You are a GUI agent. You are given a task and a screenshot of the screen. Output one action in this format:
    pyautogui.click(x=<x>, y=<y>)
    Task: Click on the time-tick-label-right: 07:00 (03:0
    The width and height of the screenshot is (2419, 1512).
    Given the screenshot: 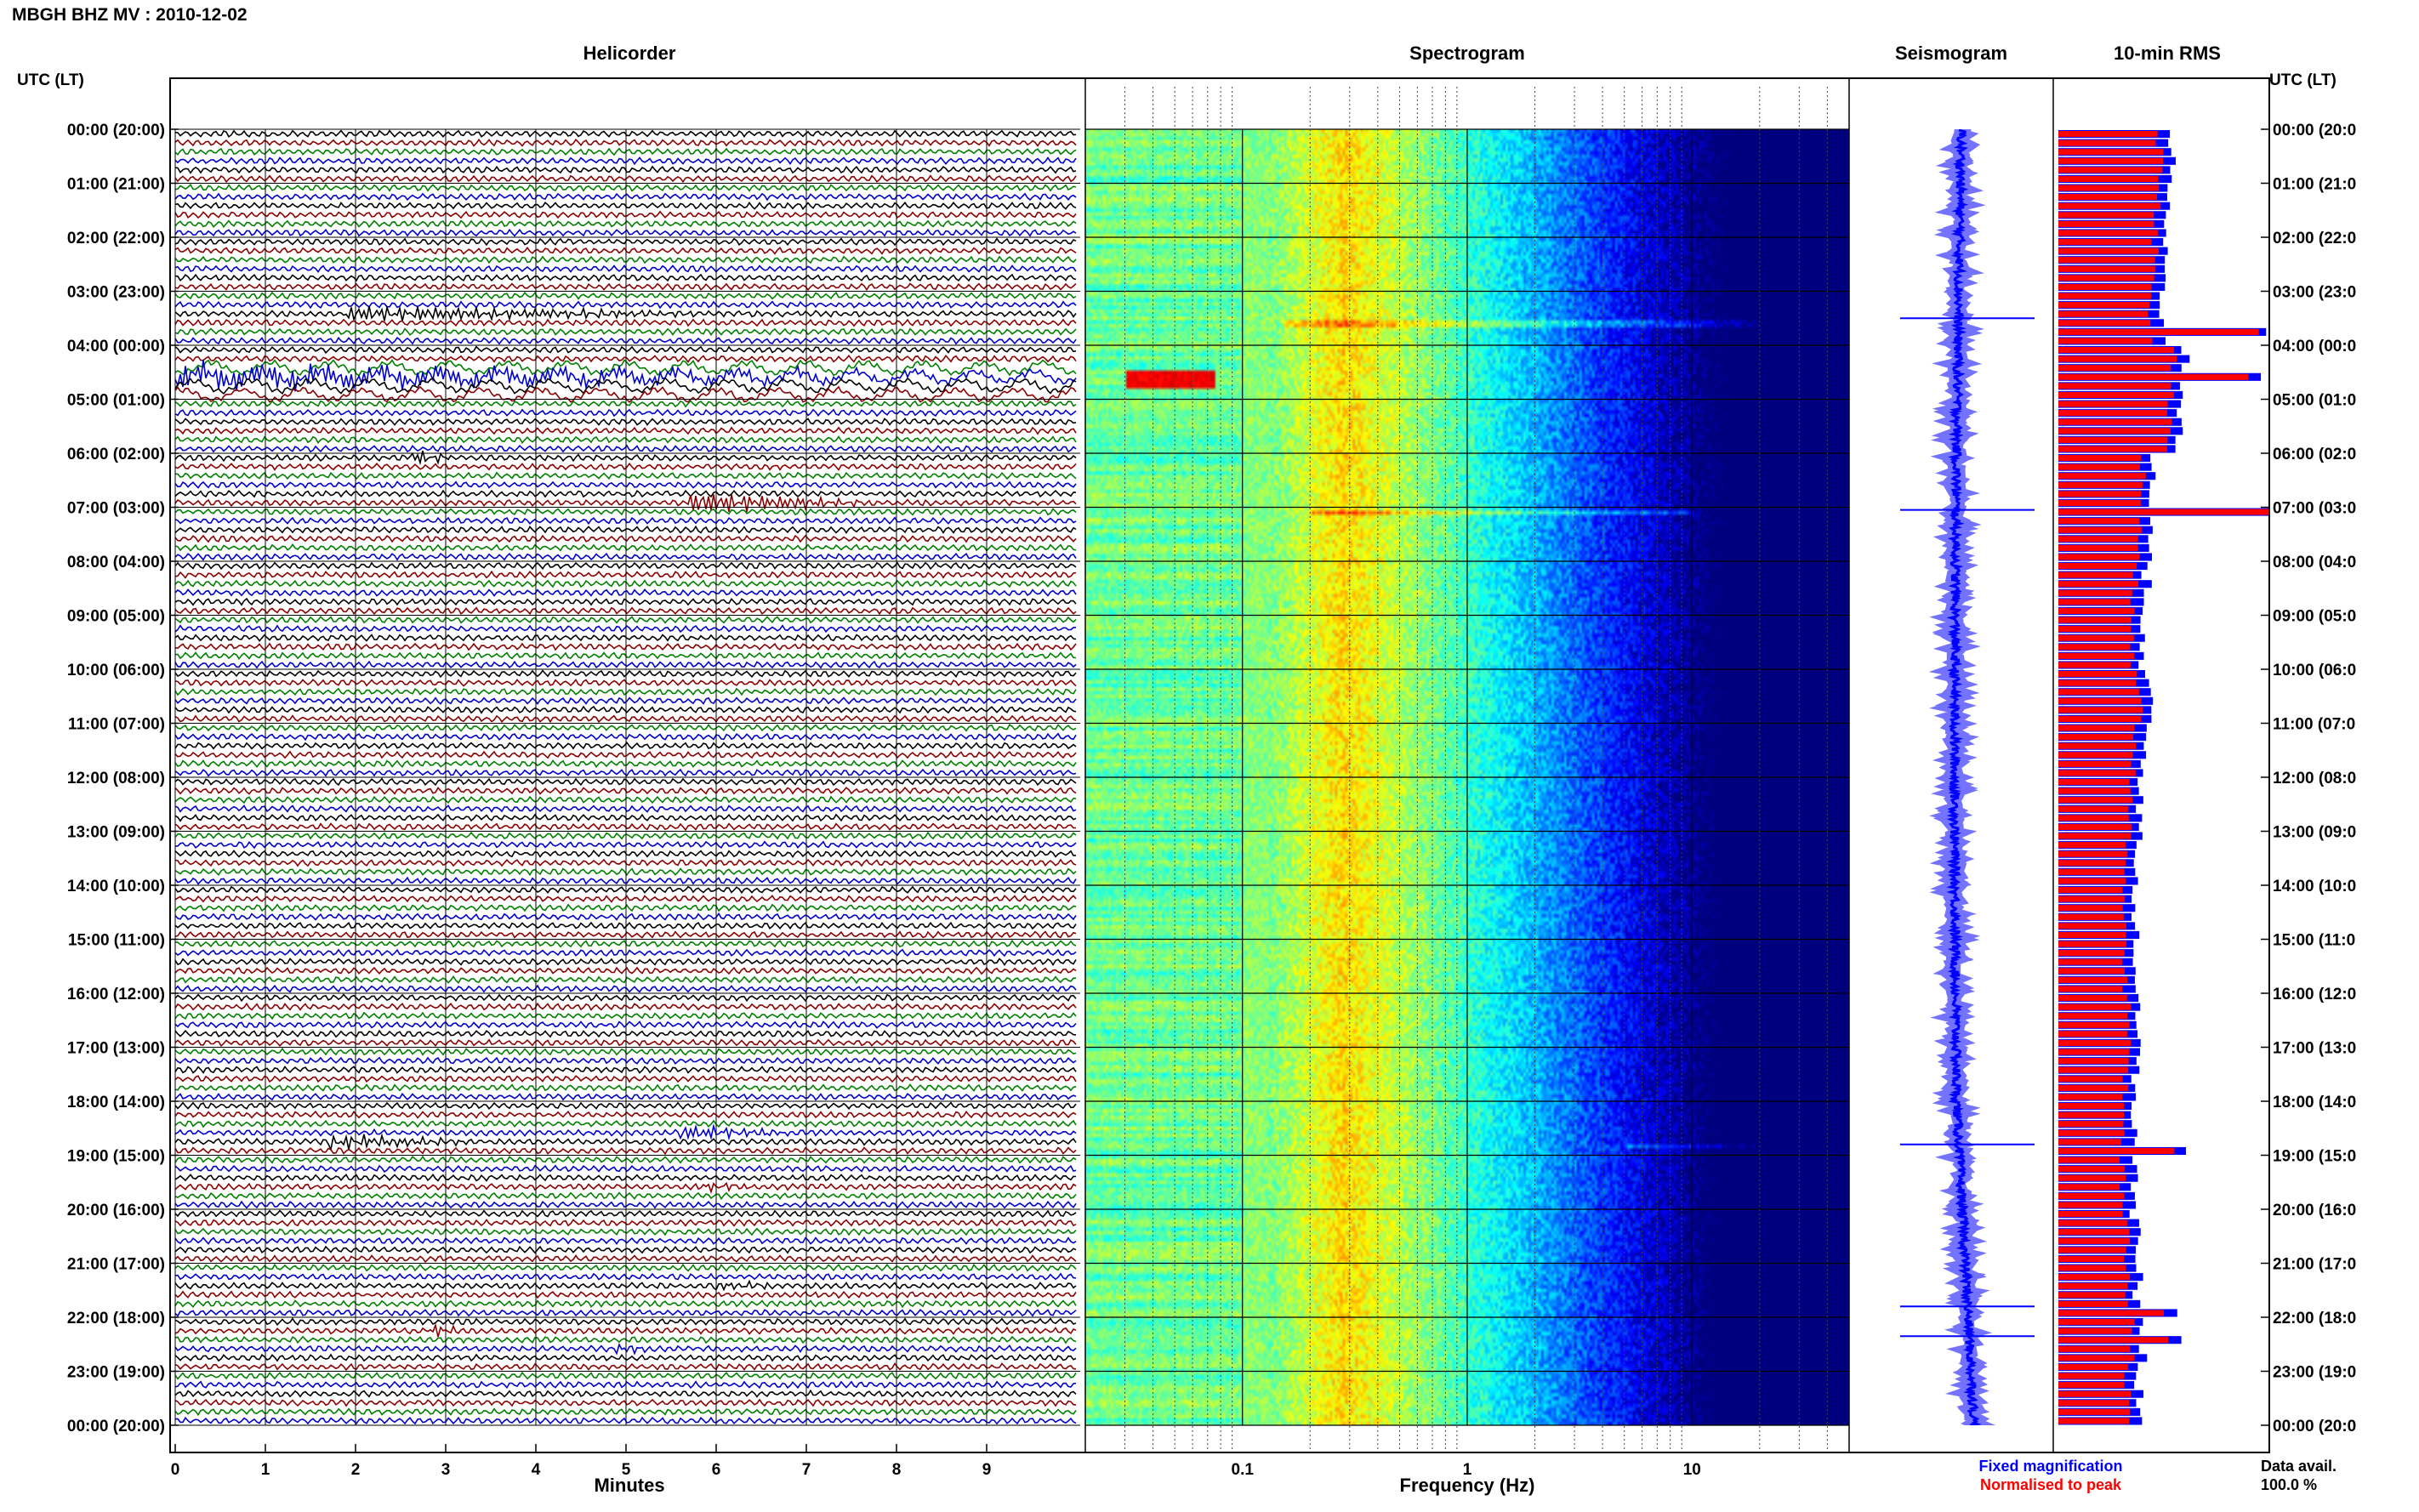 What is the action you would take?
    pyautogui.click(x=2314, y=509)
    